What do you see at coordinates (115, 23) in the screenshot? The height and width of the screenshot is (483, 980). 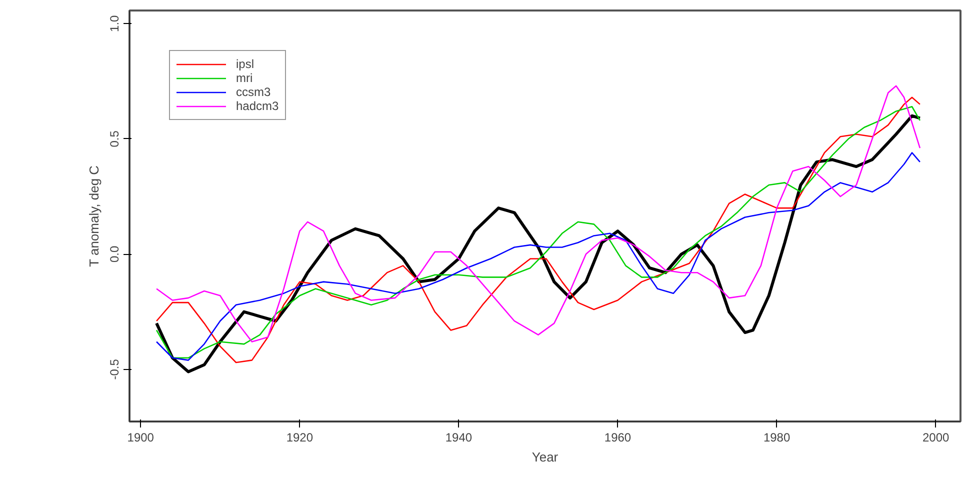 I see `y-tick-label: 1.0` at bounding box center [115, 23].